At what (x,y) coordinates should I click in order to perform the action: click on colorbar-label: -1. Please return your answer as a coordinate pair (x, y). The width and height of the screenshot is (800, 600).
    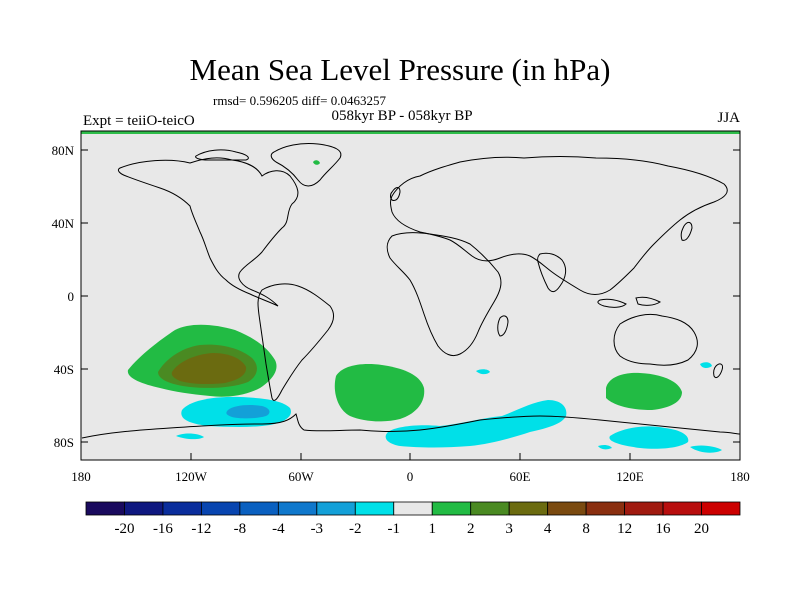
    Looking at the image, I should click on (394, 529).